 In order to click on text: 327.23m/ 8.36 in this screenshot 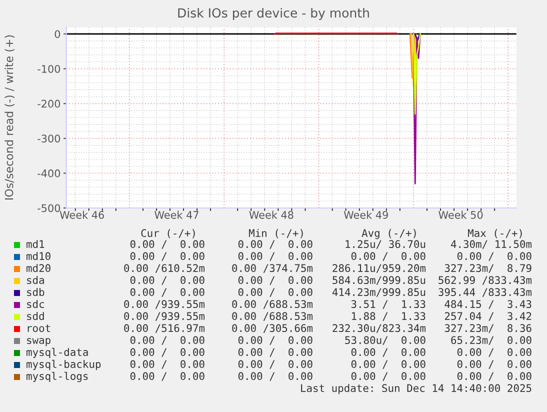, I will do `click(488, 328)`.